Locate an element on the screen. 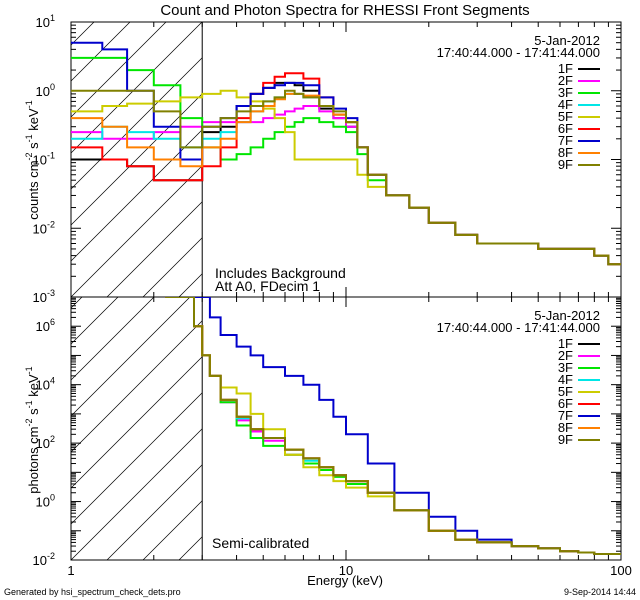  count-annotation-background: Includes Background is located at coordinates (280, 273).